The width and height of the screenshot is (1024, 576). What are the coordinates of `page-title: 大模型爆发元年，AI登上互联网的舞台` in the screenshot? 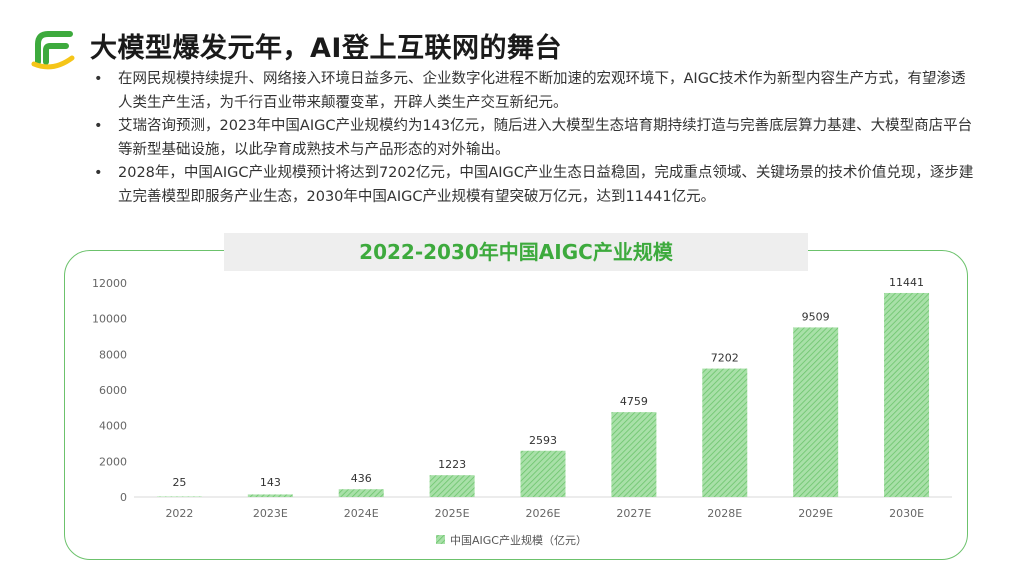 It's located at (326, 48).